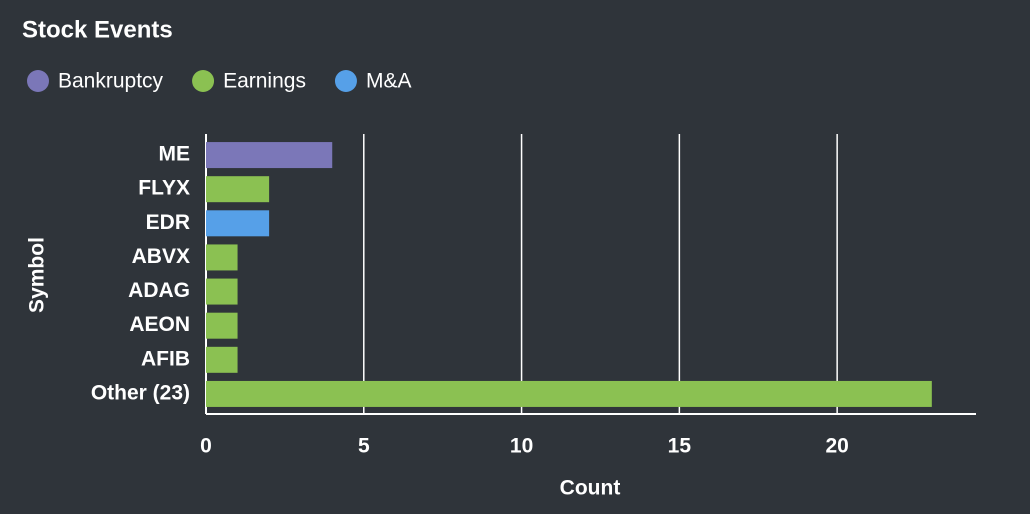 This screenshot has height=514, width=1030. I want to click on y-tick-label: AEON, so click(159, 324).